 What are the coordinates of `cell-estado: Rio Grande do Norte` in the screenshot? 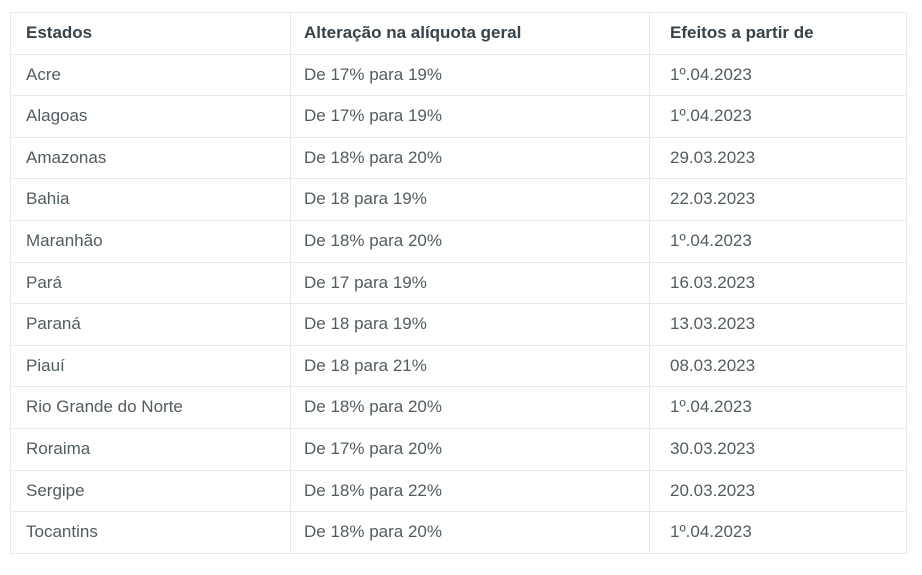 It's located at (150, 407).